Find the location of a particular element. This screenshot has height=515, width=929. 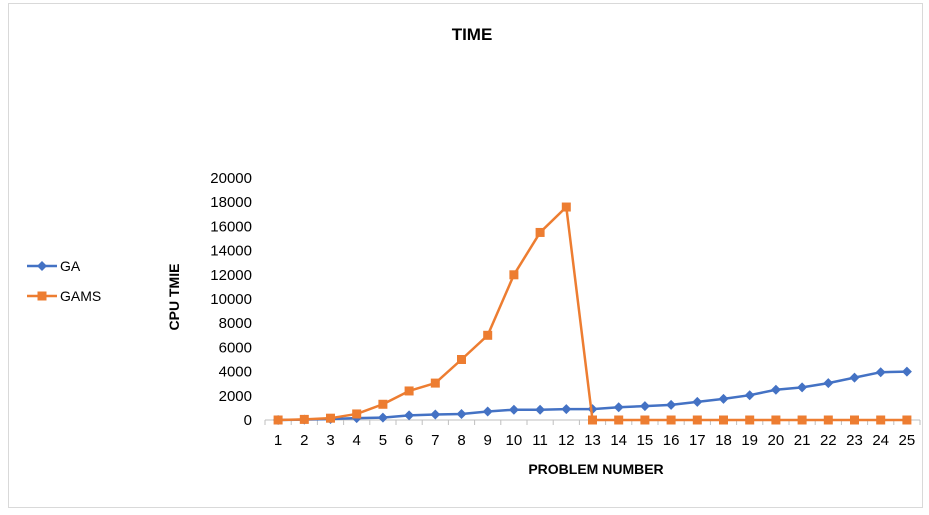

legend-marker-gams is located at coordinates (42, 296).